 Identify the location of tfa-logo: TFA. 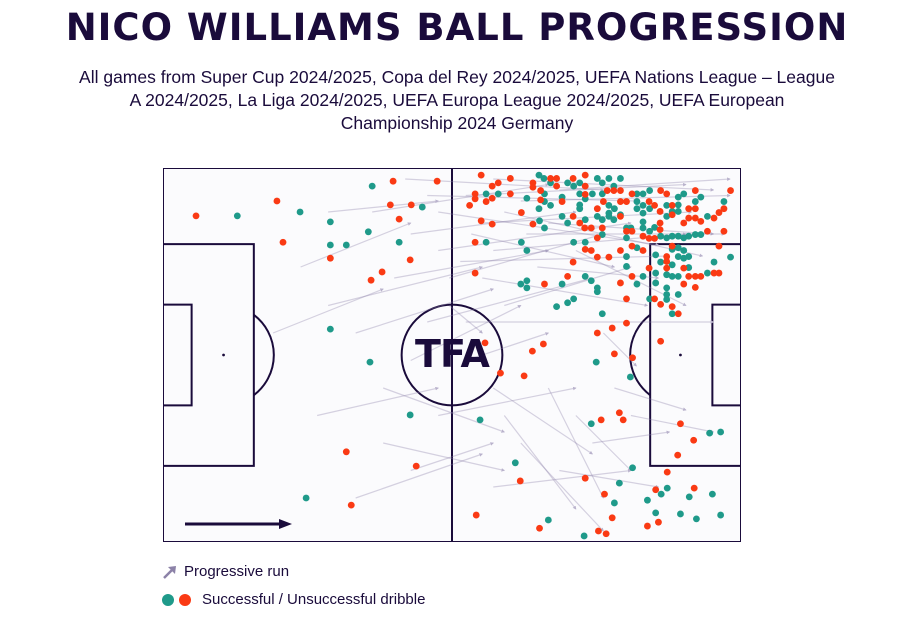
(452, 354).